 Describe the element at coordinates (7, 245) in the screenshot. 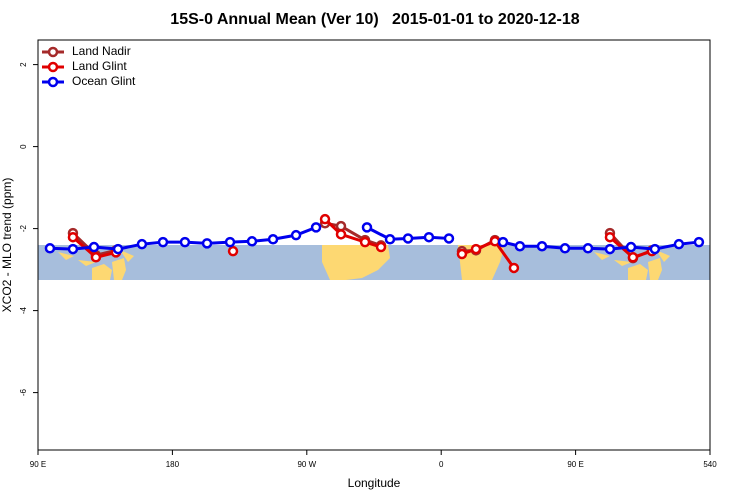

I see `y-axis-title: XCO2 - MLO trend (ppm)` at that location.